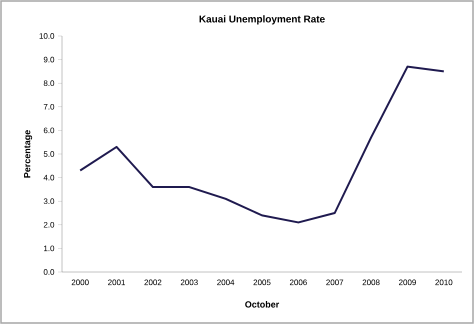  I want to click on y-axis-title: Percentage, so click(28, 154).